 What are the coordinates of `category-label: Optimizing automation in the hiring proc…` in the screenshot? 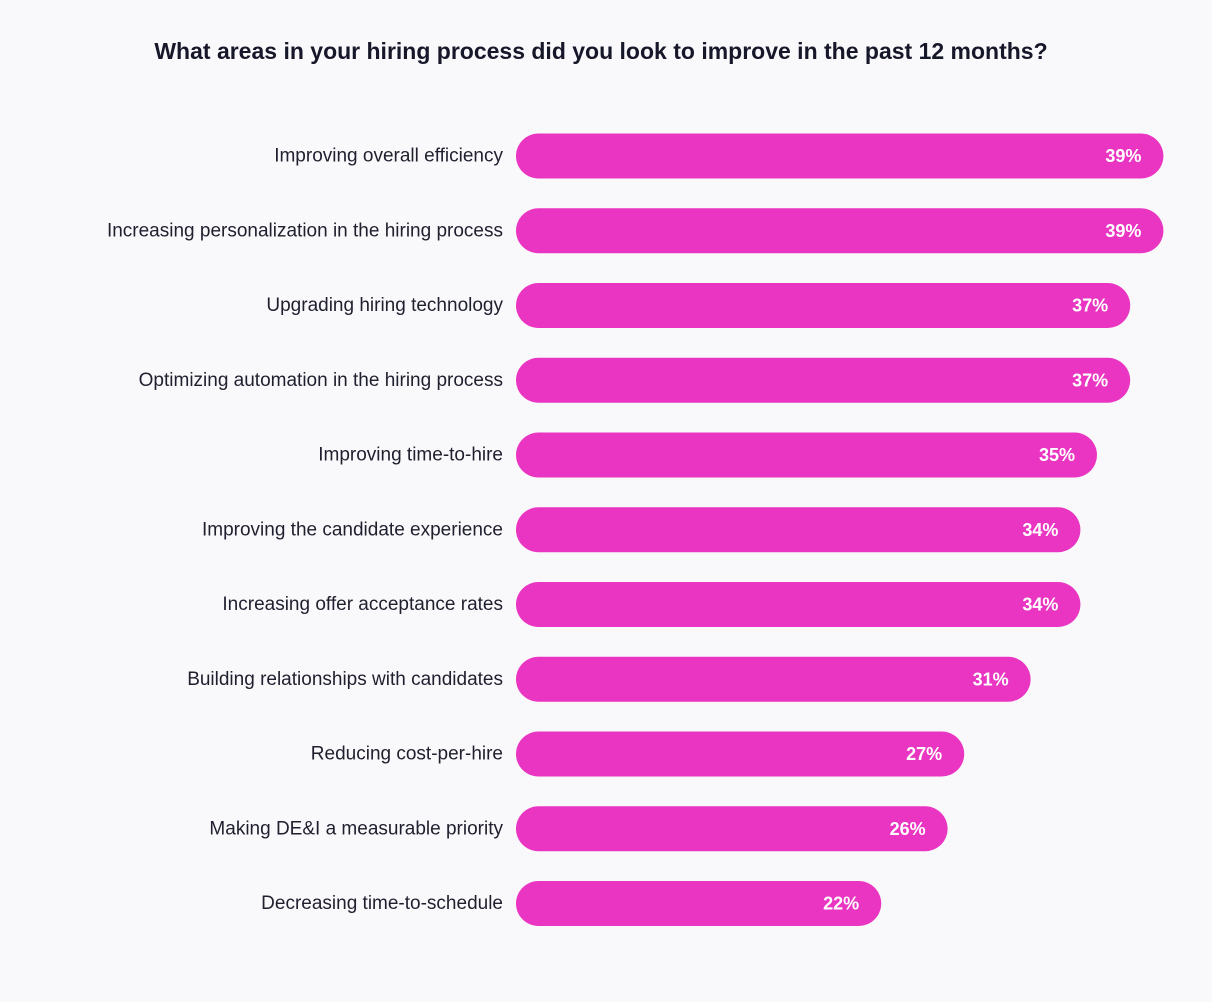 It's located at (321, 380).